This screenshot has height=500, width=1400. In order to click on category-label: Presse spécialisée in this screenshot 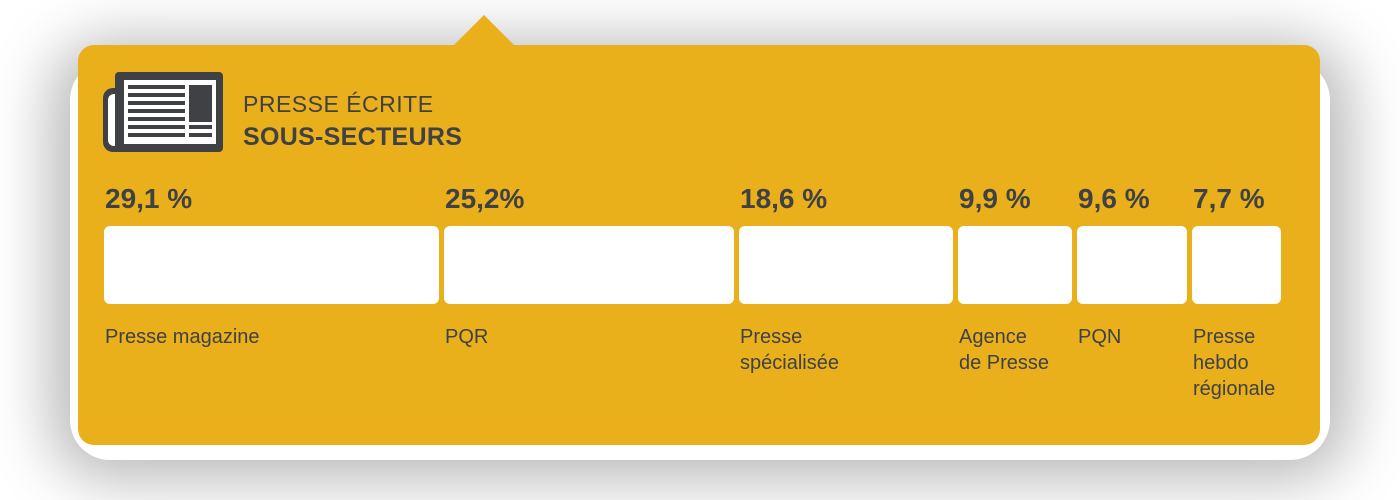, I will do `click(789, 350)`.